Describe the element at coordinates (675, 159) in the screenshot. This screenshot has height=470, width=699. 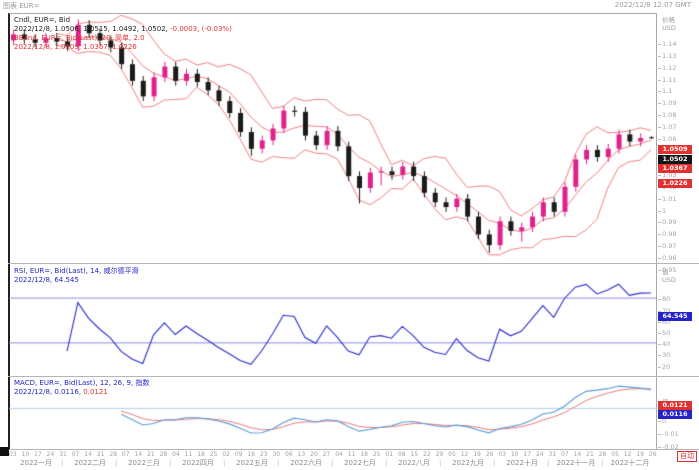
I see `axis-value-badge: 1.0502` at that location.